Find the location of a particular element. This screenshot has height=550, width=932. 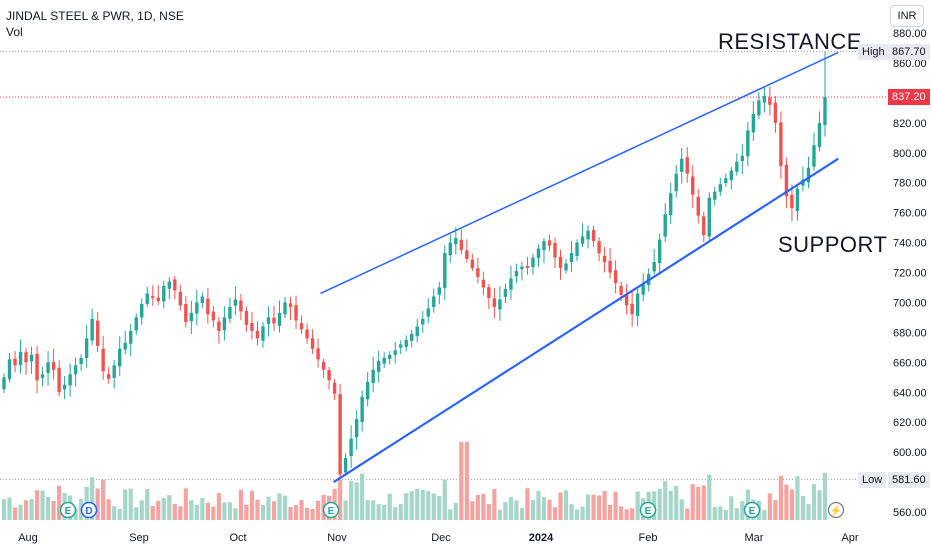

event-marker-glyph: E is located at coordinates (752, 511).